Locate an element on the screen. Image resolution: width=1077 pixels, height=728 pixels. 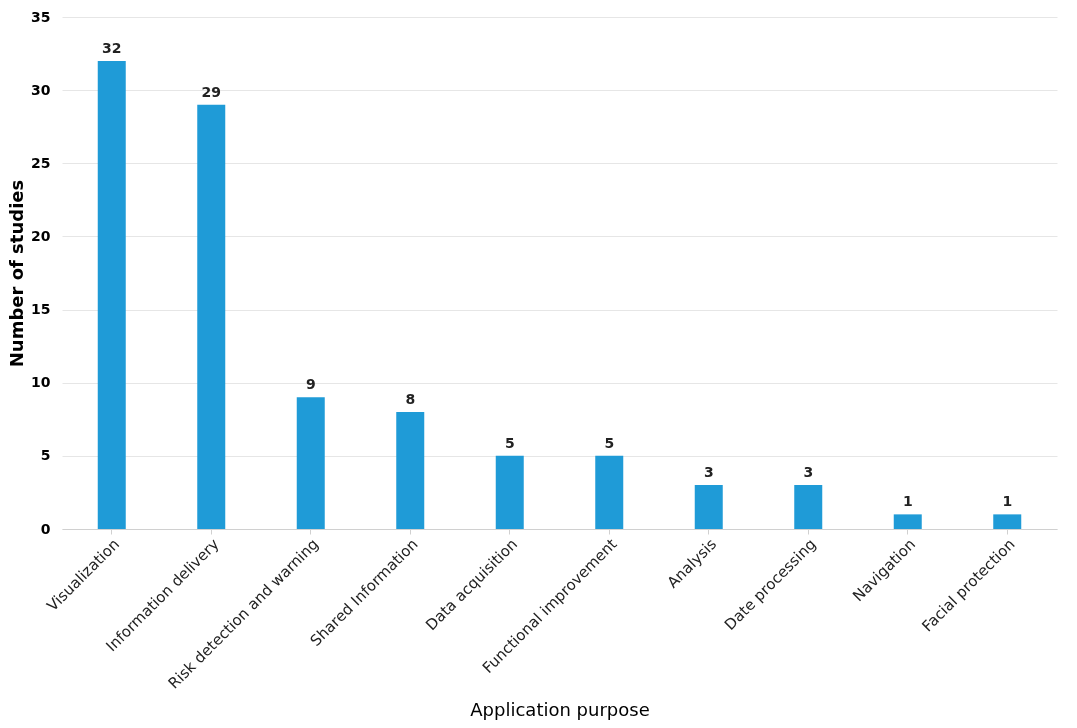
x-axis-title: Application purpose is located at coordinates (560, 709).